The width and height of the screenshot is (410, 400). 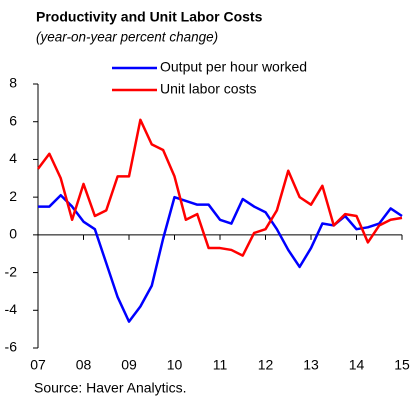 I want to click on x-tick-label: 15, so click(x=402, y=365).